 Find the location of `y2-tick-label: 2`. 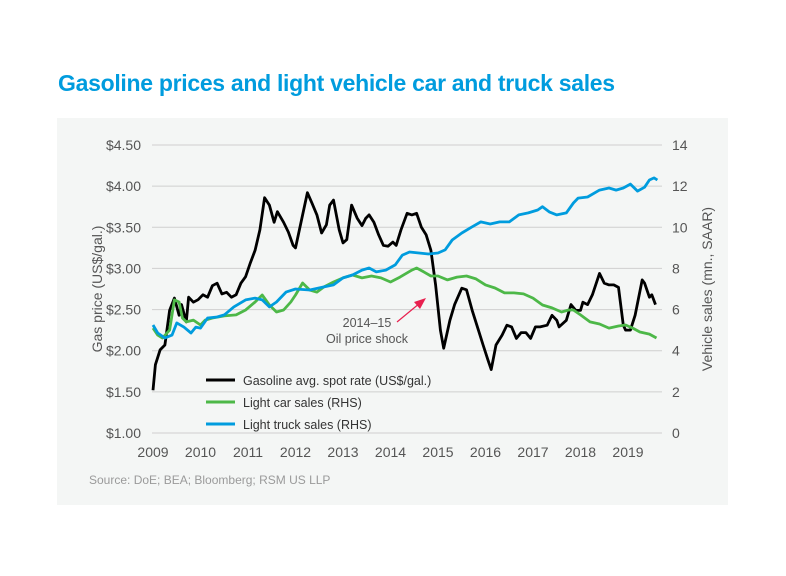

y2-tick-label: 2 is located at coordinates (676, 392).